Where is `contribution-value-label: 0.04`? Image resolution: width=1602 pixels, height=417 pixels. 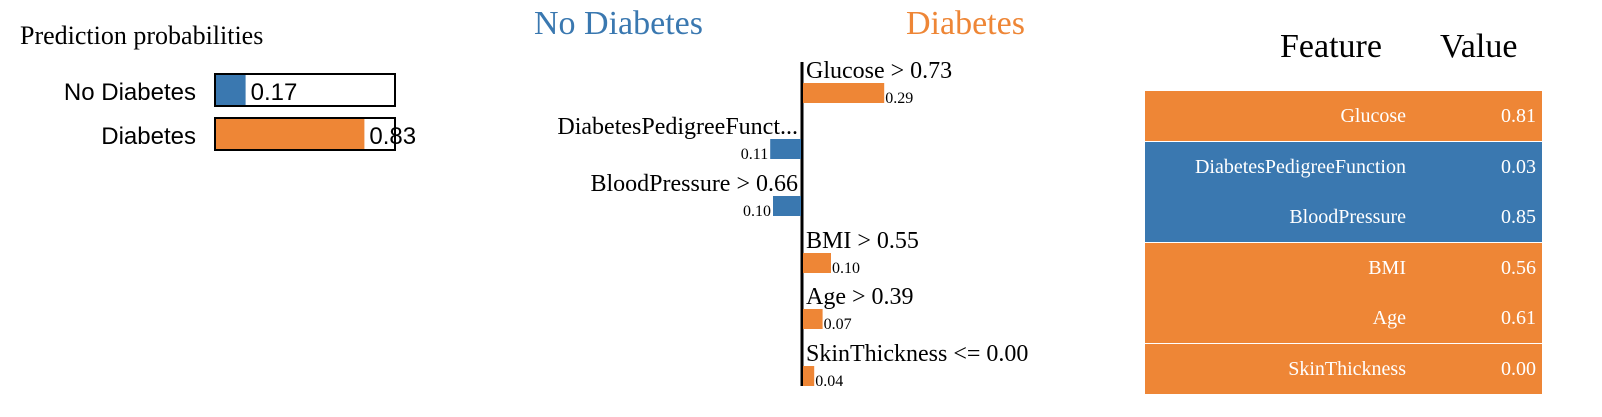
contribution-value-label: 0.04 is located at coordinates (829, 381).